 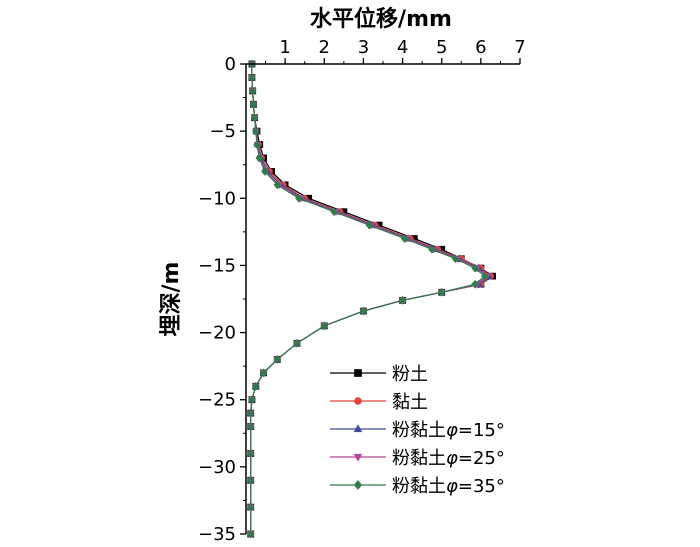 I want to click on x-axis-title: 水平位移/mm, so click(x=381, y=19).